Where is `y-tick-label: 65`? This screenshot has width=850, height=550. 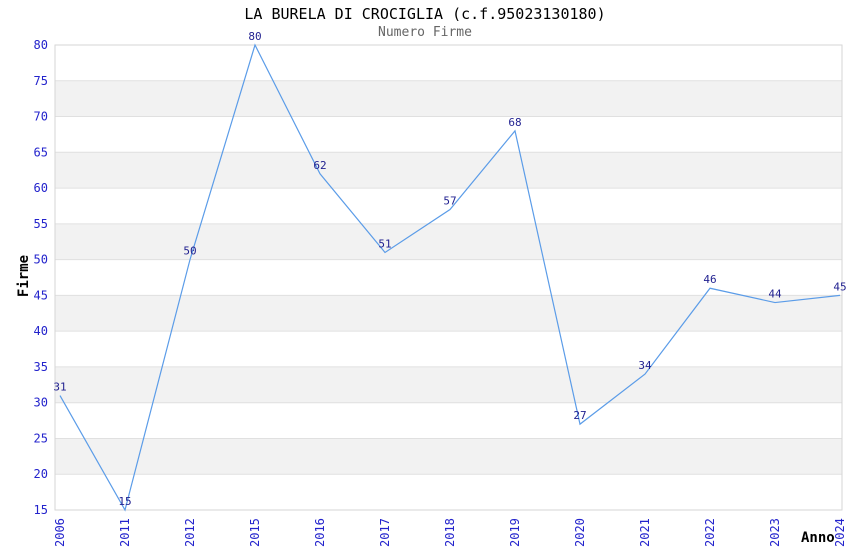
y-tick-label: 65 is located at coordinates (41, 152).